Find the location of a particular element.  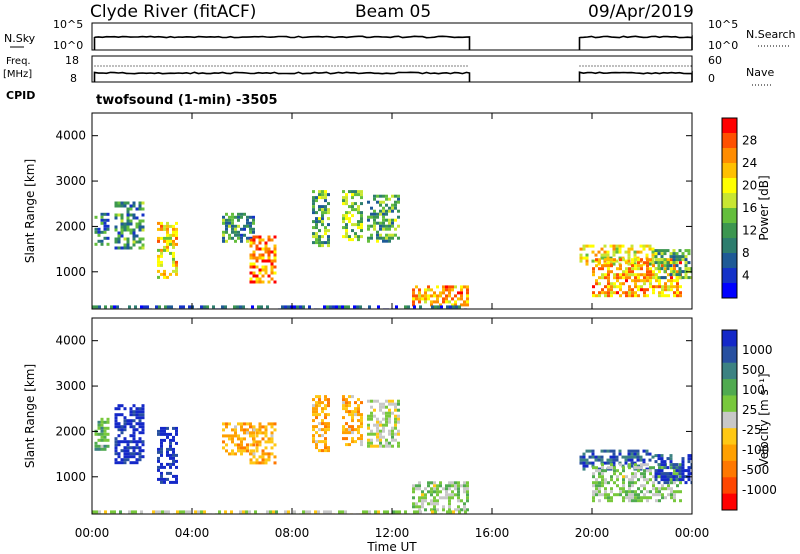

colorbar-tick-label: 8 is located at coordinates (746, 253).